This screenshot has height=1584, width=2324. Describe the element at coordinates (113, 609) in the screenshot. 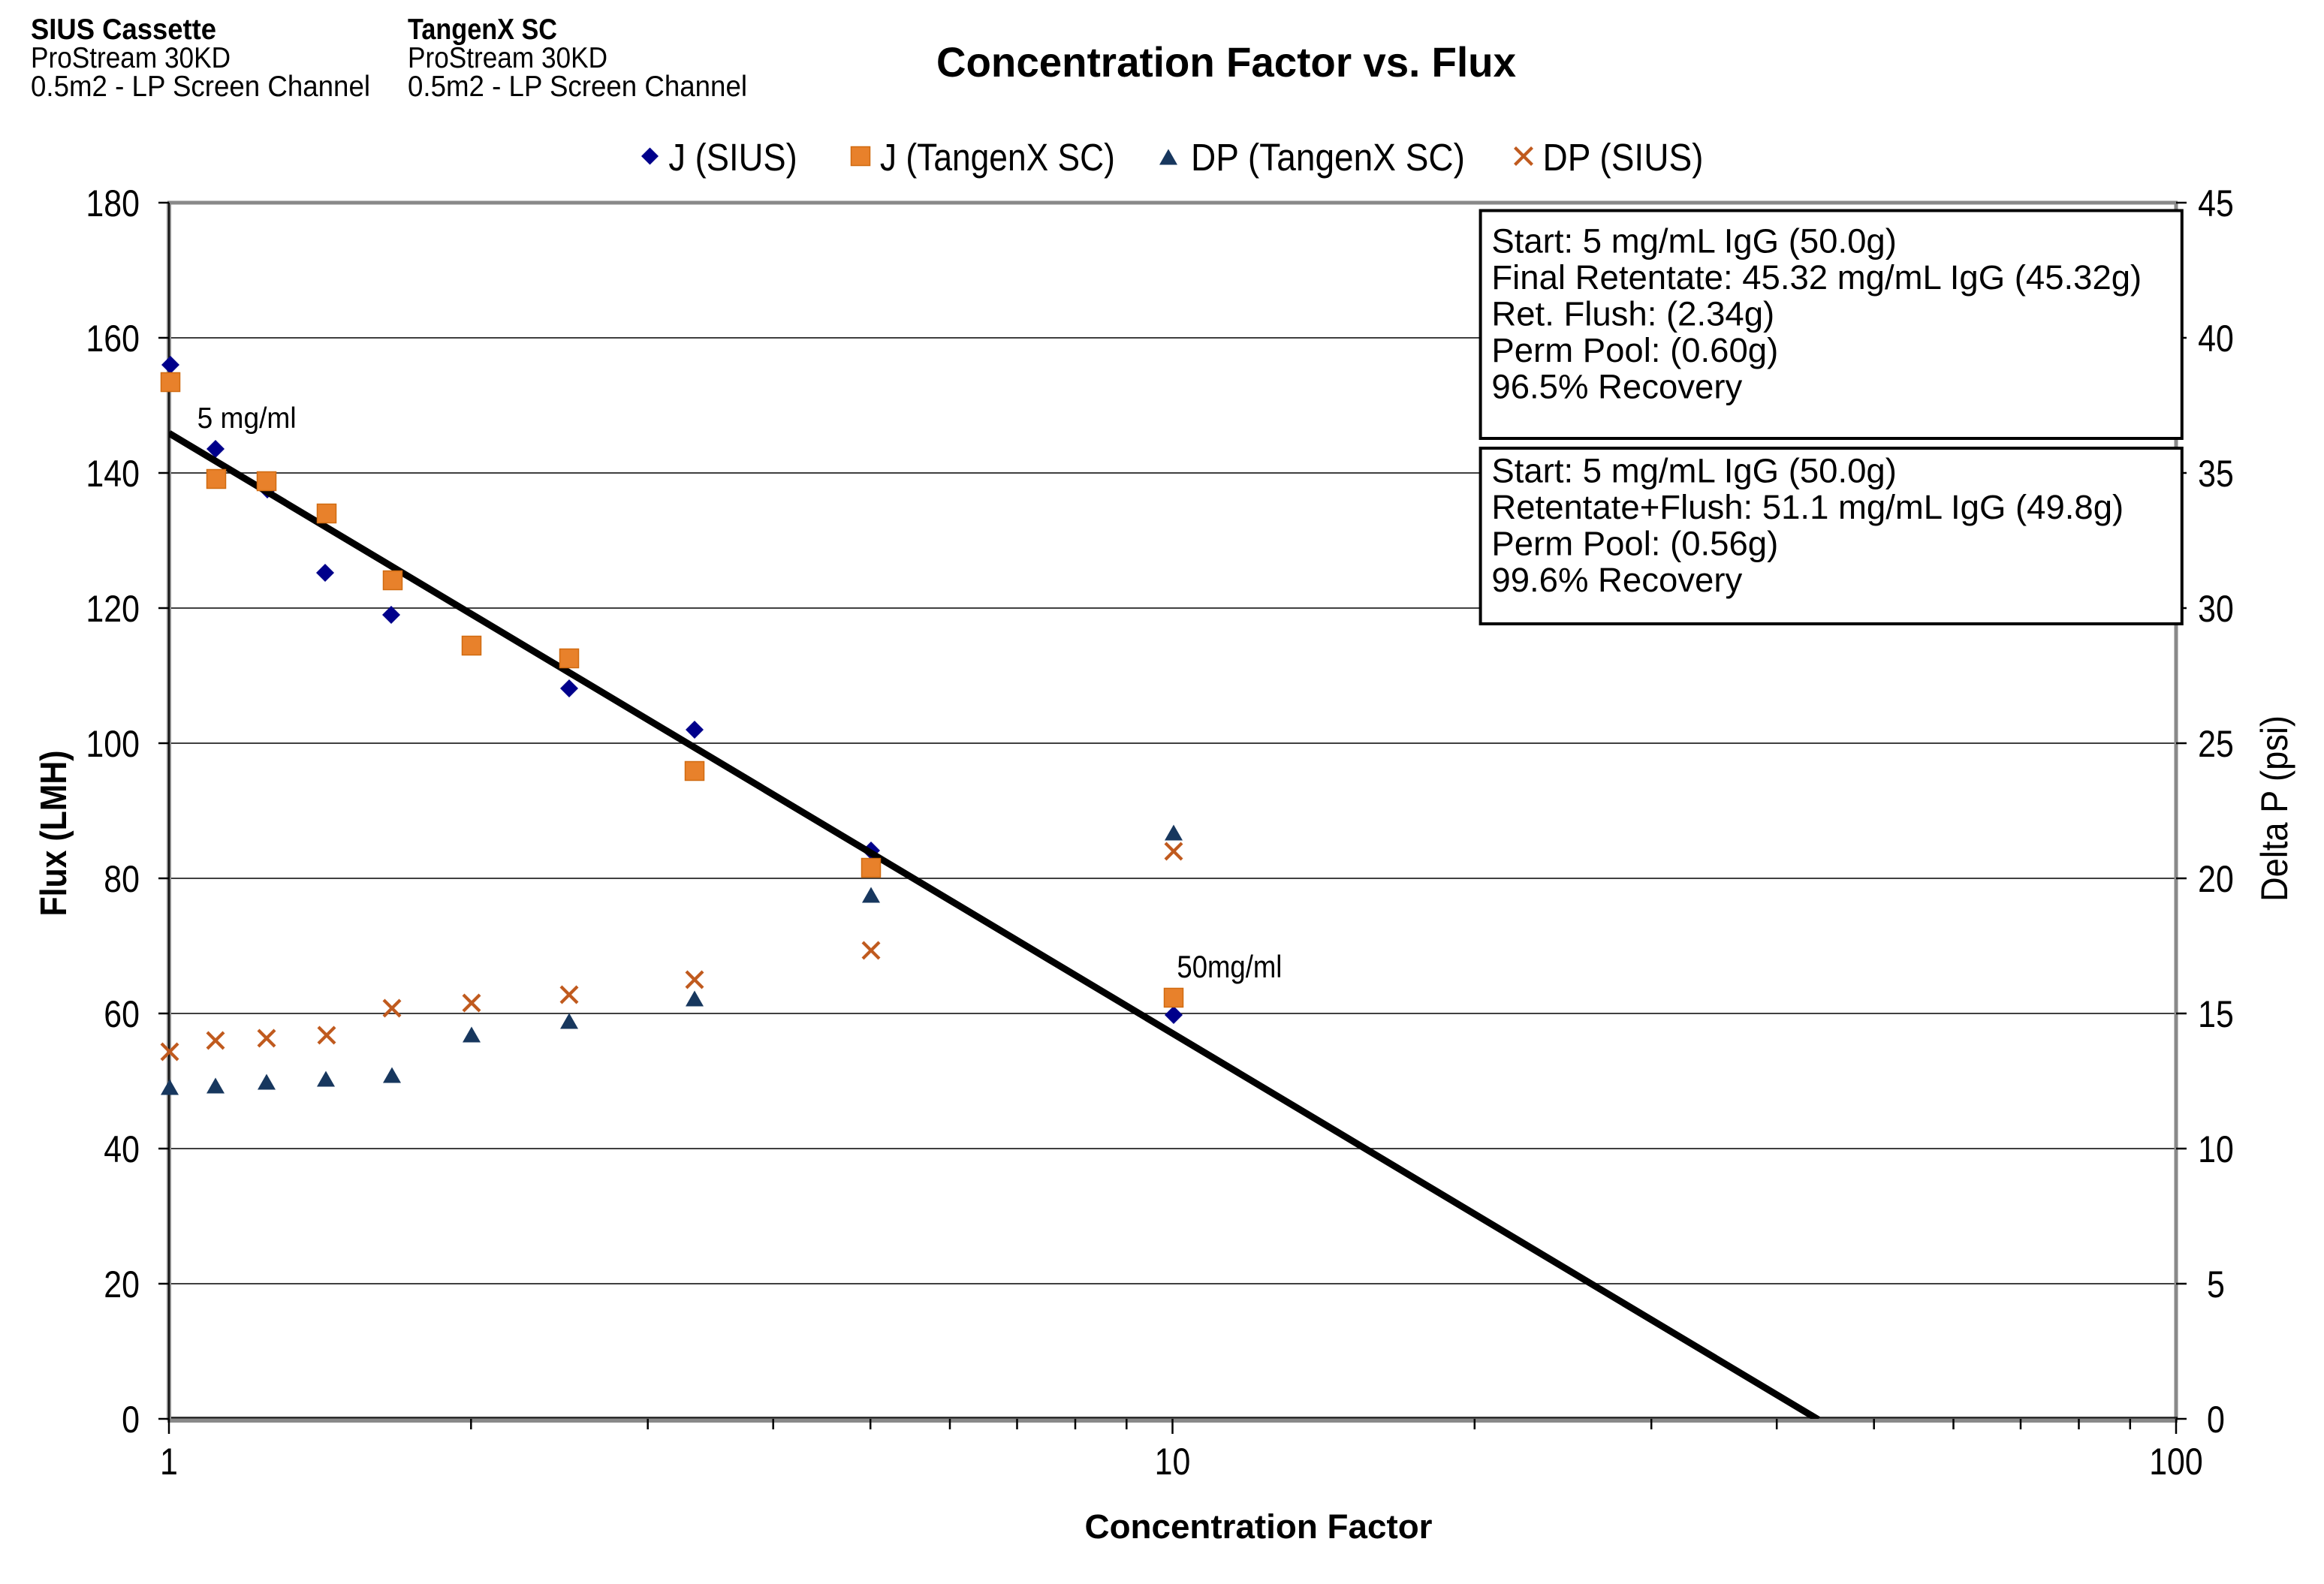

I see `svg-text: 120` at that location.